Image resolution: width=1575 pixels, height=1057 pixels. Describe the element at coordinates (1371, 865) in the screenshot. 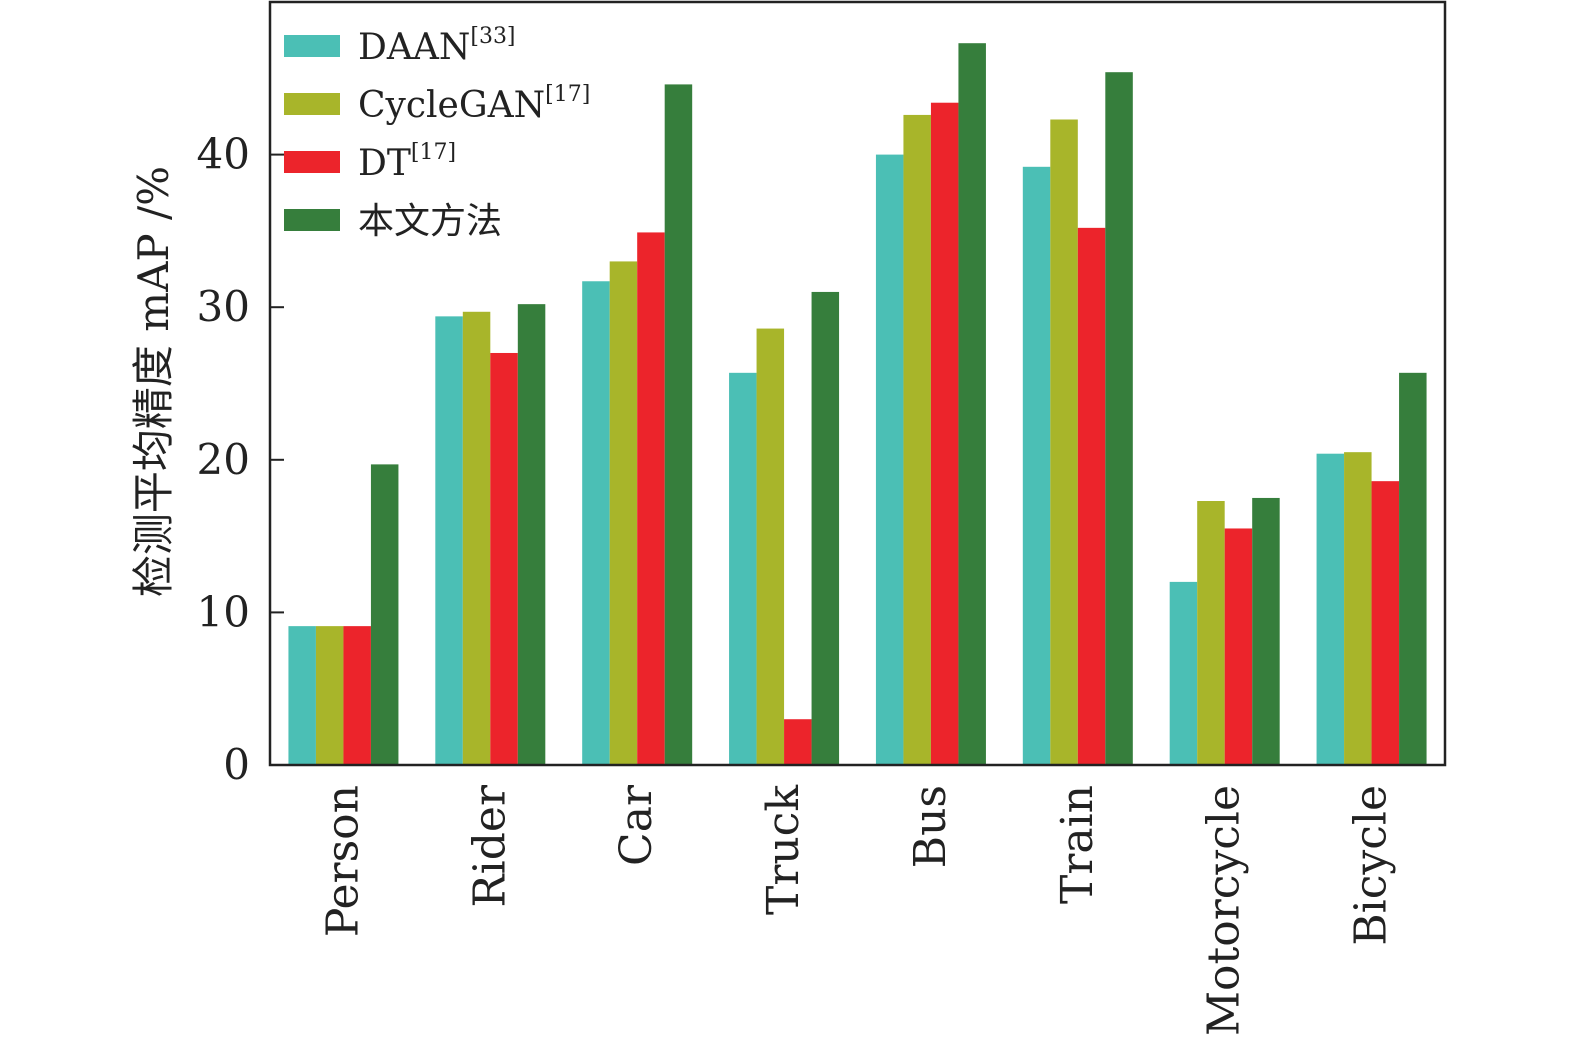

I see `x-tick-label-bicycle: Bicycle` at that location.